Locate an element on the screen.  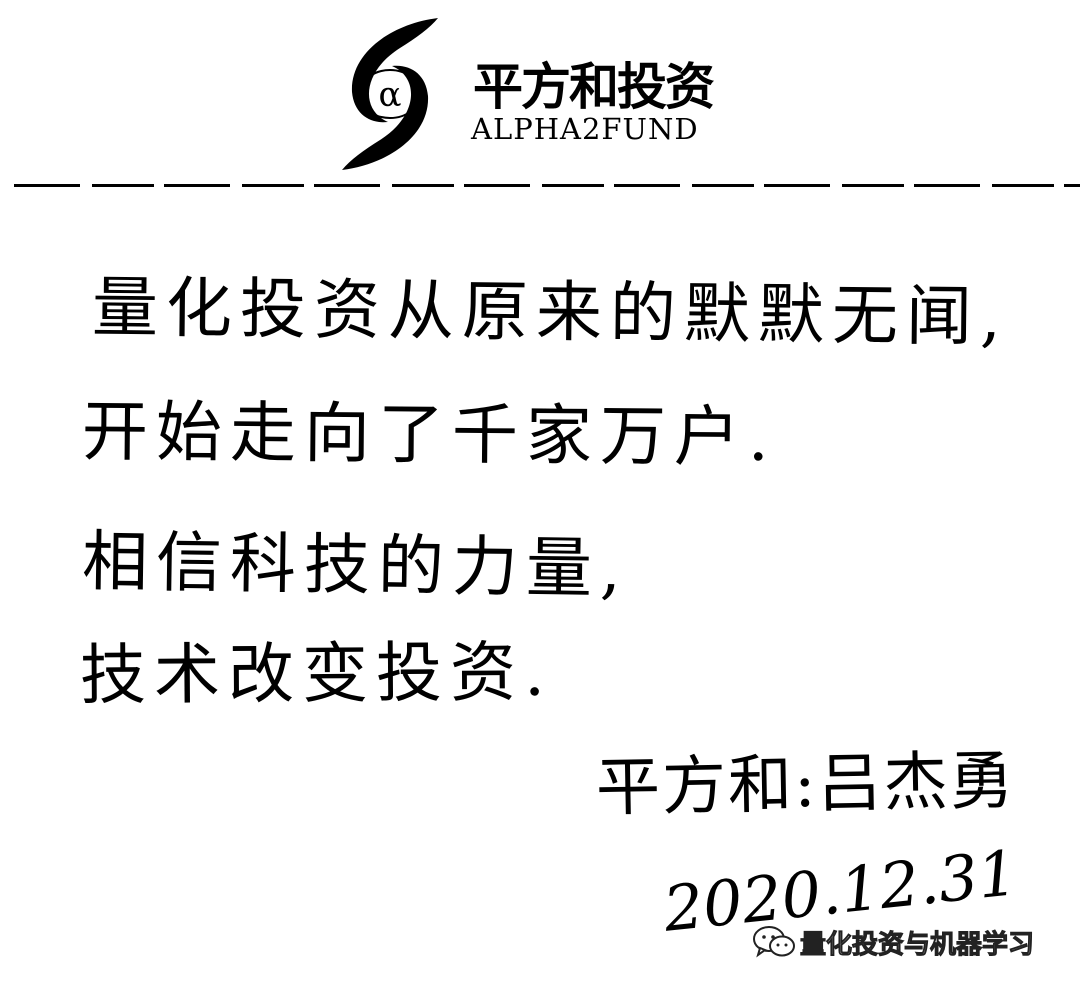
watermark: 量化投资与机器学习 is located at coordinates (893, 942).